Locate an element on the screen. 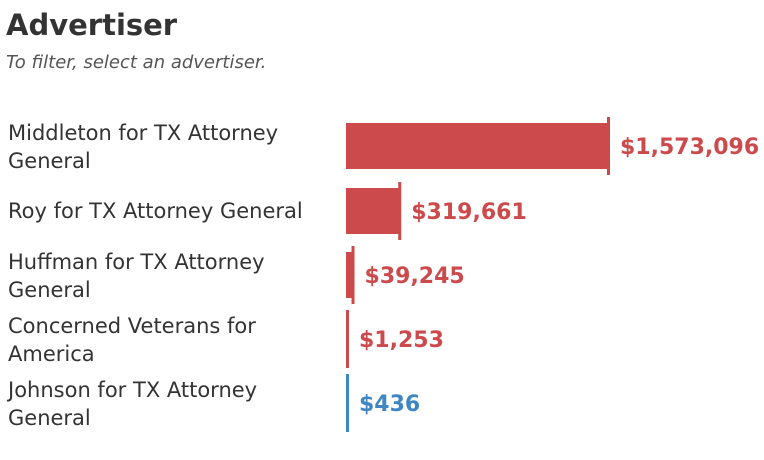 This screenshot has width=764, height=460. value-label: $436 is located at coordinates (389, 404).